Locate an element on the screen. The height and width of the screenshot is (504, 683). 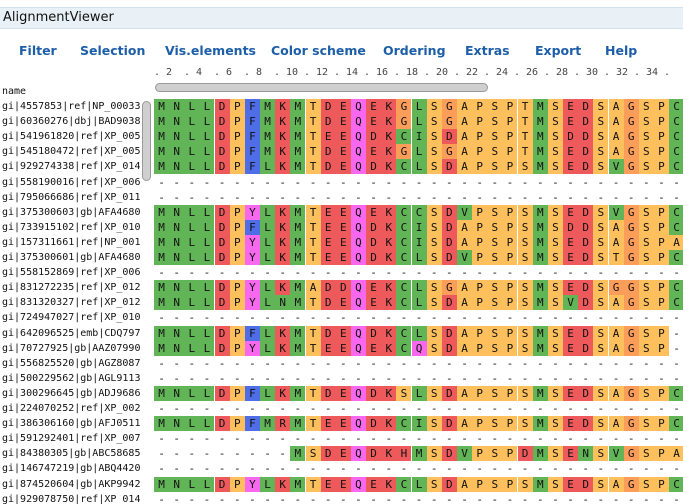
sequence-name: gi|157311661|ref|NP_001 is located at coordinates (71, 242).